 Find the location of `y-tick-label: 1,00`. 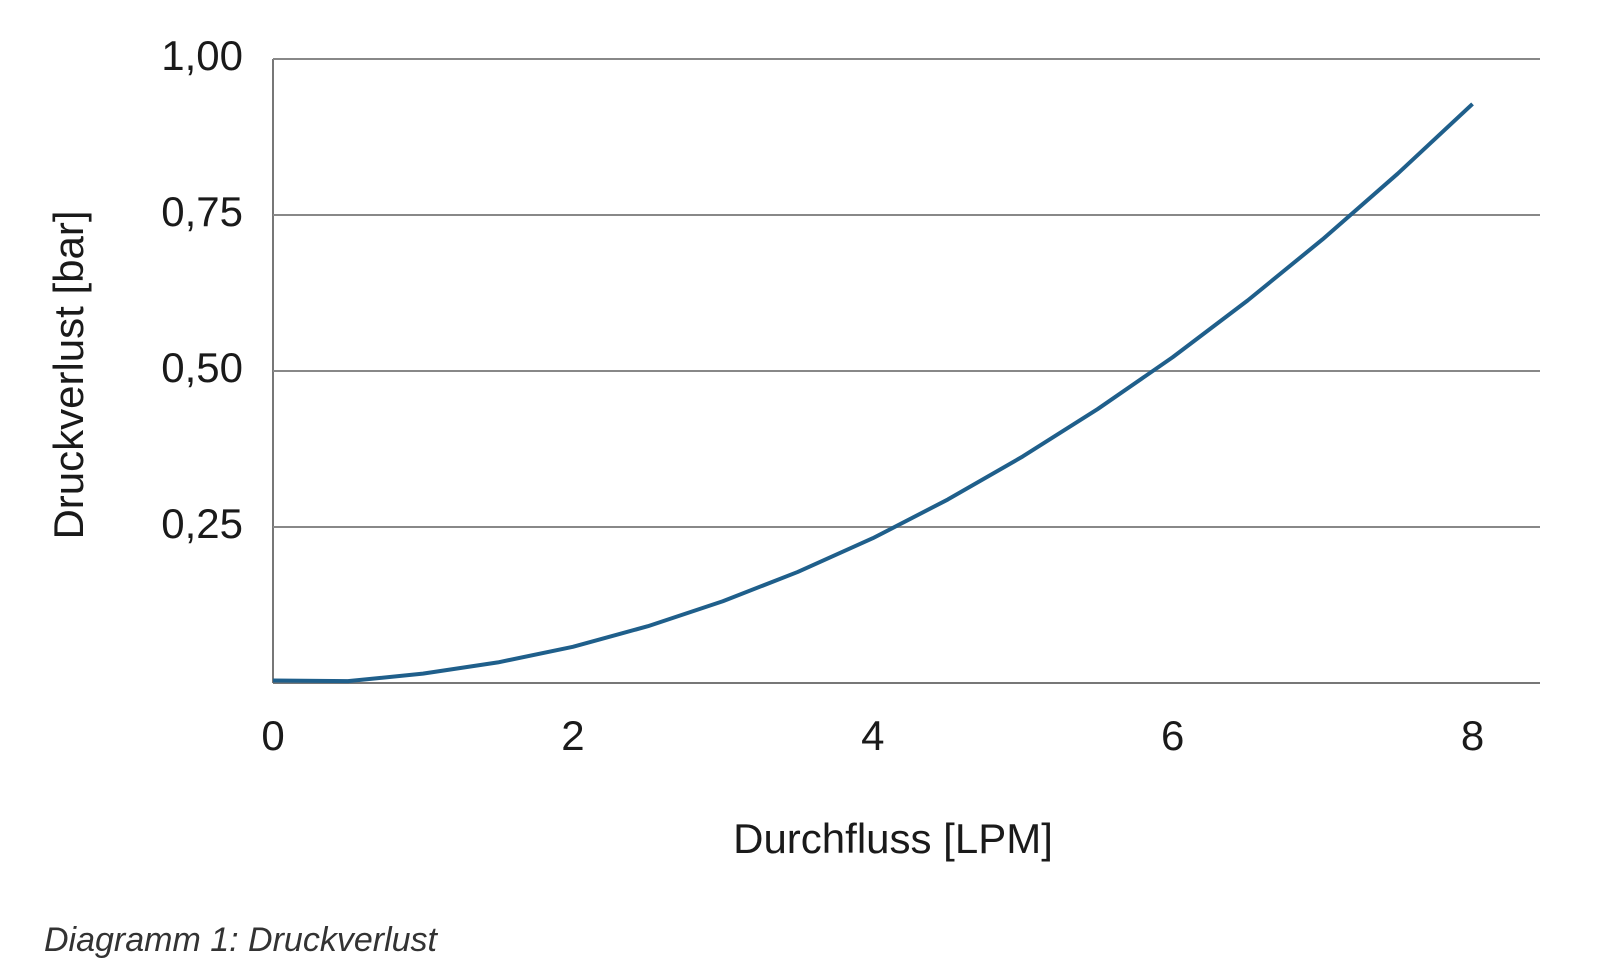

y-tick-label: 1,00 is located at coordinates (202, 55).